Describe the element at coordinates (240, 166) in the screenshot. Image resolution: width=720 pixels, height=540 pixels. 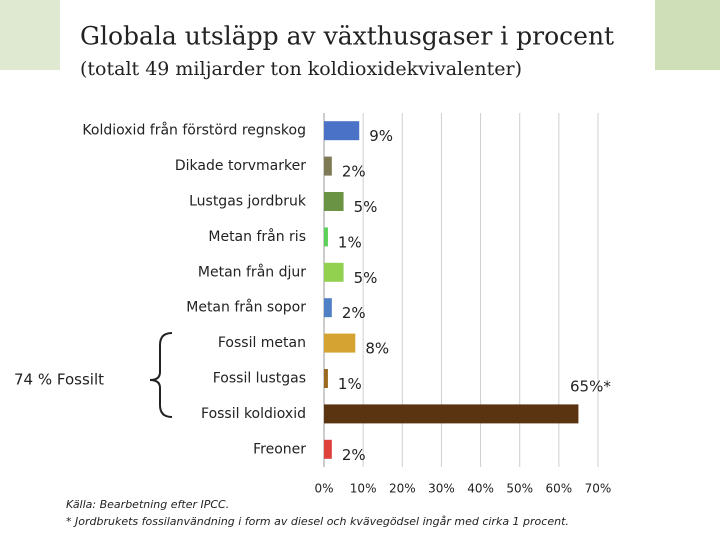
I see `y-tick-label: Dikade torvmarker` at that location.